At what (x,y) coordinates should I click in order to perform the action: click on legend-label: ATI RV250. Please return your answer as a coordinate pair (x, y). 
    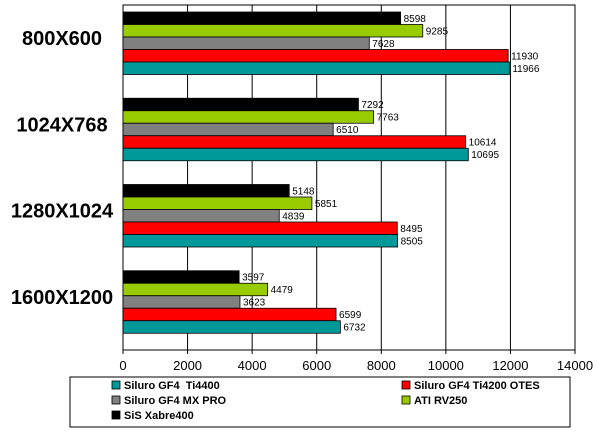
    Looking at the image, I should click on (440, 401).